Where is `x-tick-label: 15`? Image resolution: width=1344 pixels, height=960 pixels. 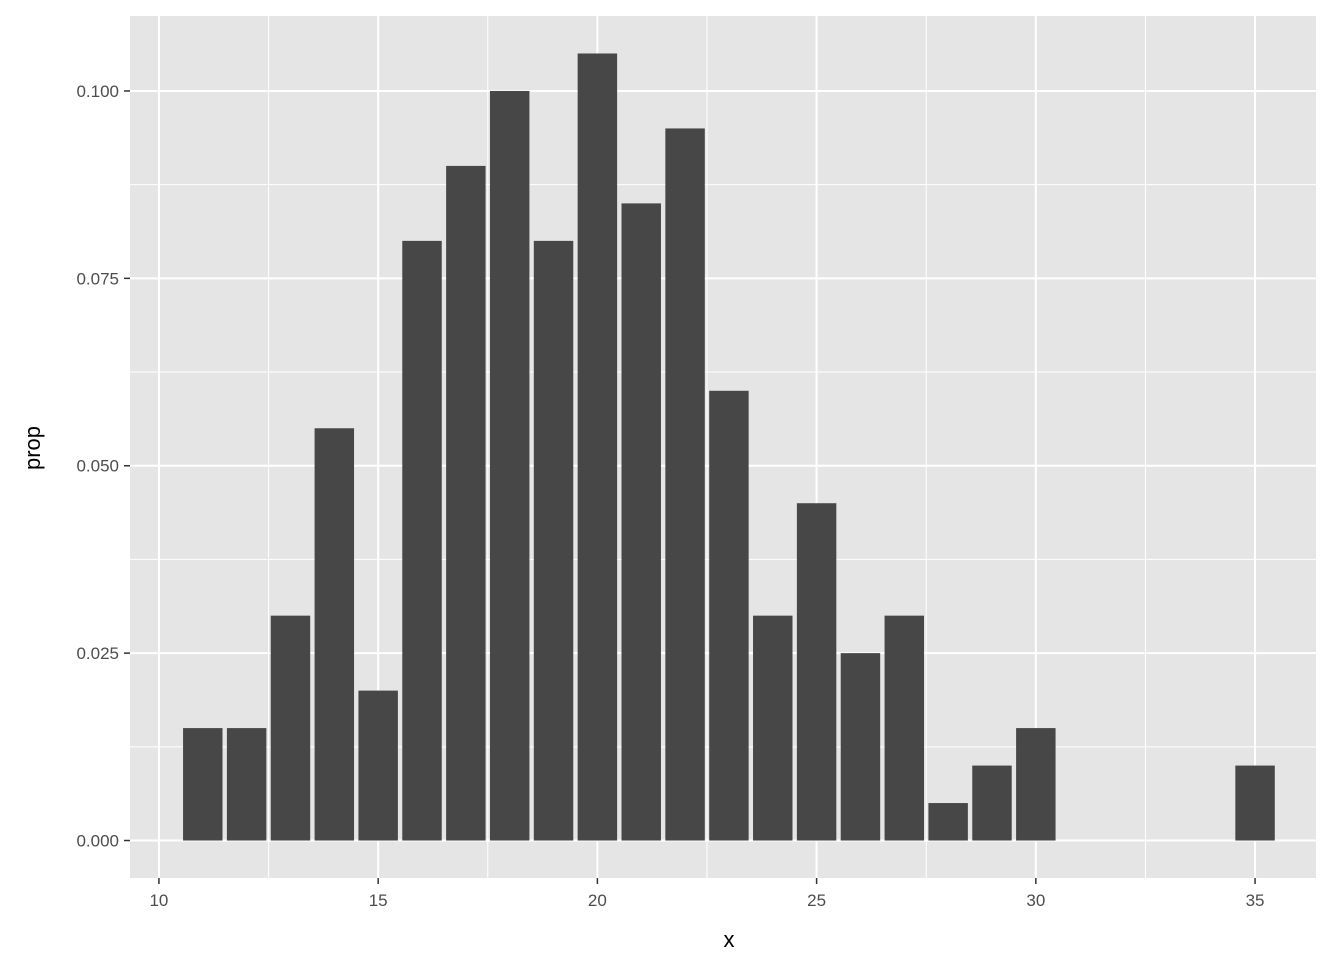
x-tick-label: 15 is located at coordinates (378, 900).